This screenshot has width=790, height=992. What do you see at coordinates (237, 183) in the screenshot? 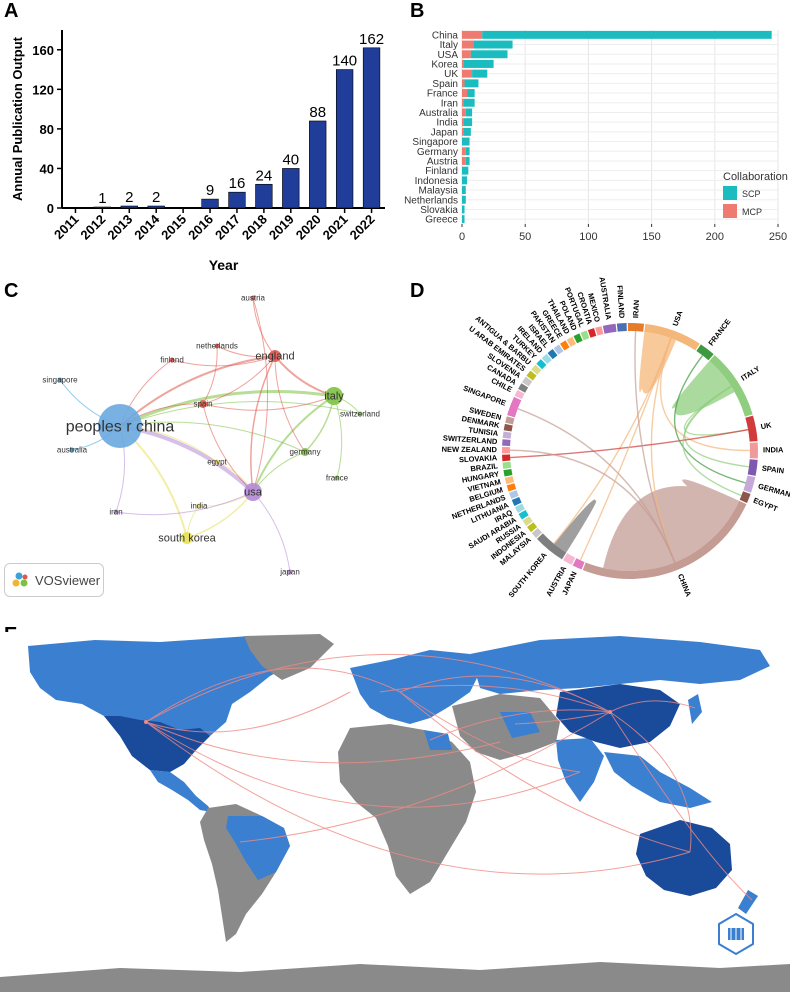
I see `data-label: 16` at bounding box center [237, 183].